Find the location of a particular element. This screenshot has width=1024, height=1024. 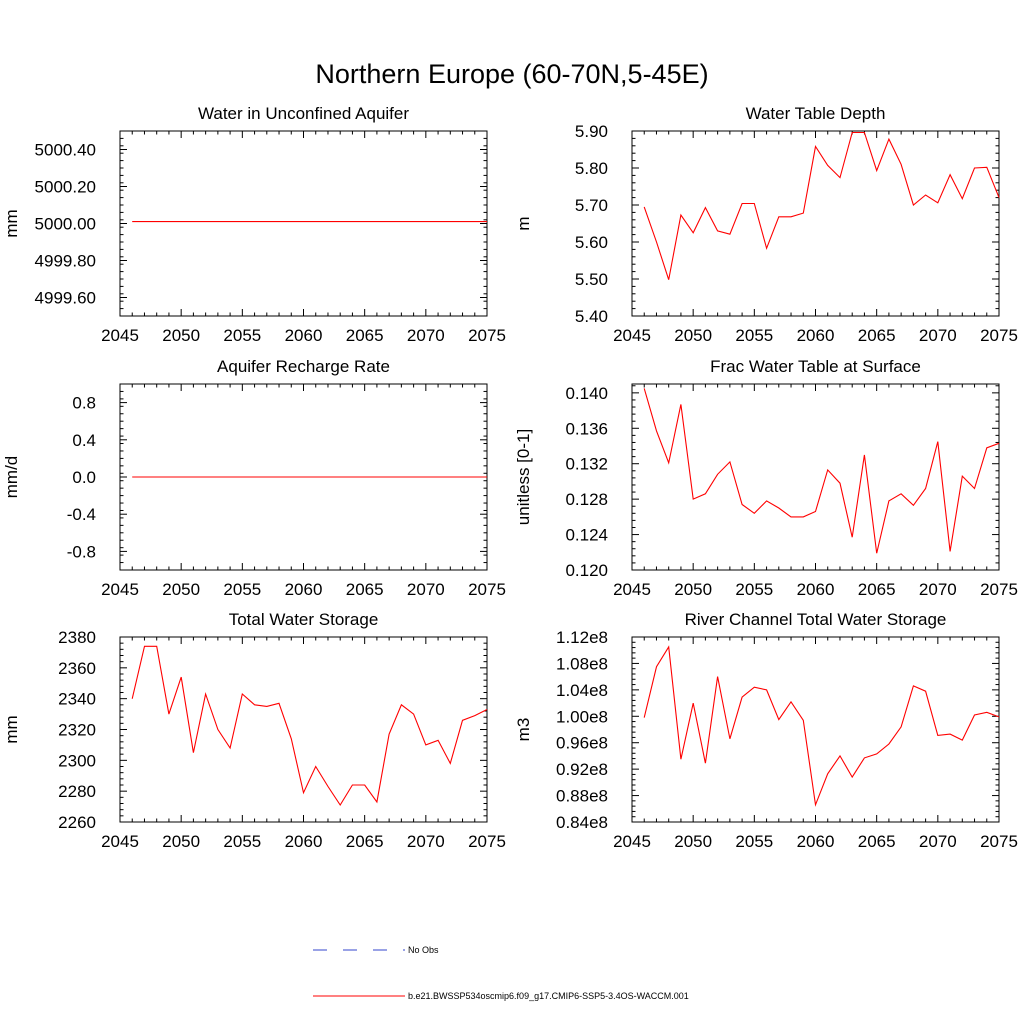

y-tick-label: 0.8 is located at coordinates (84, 403).